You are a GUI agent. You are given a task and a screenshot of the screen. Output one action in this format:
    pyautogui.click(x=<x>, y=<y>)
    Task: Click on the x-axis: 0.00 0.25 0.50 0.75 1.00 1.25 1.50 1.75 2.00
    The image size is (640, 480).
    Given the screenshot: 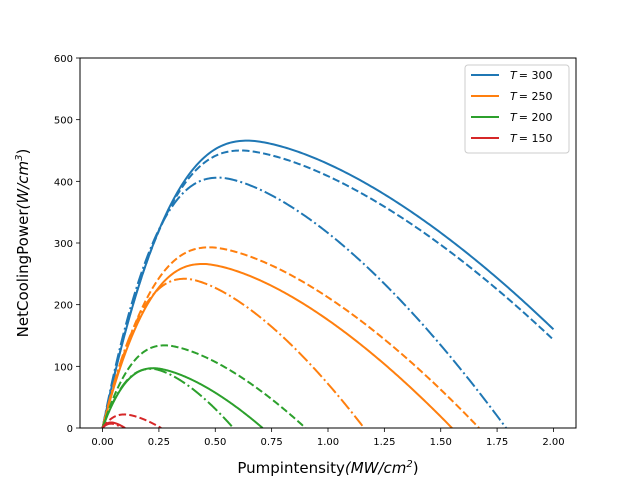 What is the action you would take?
    pyautogui.click(x=328, y=438)
    